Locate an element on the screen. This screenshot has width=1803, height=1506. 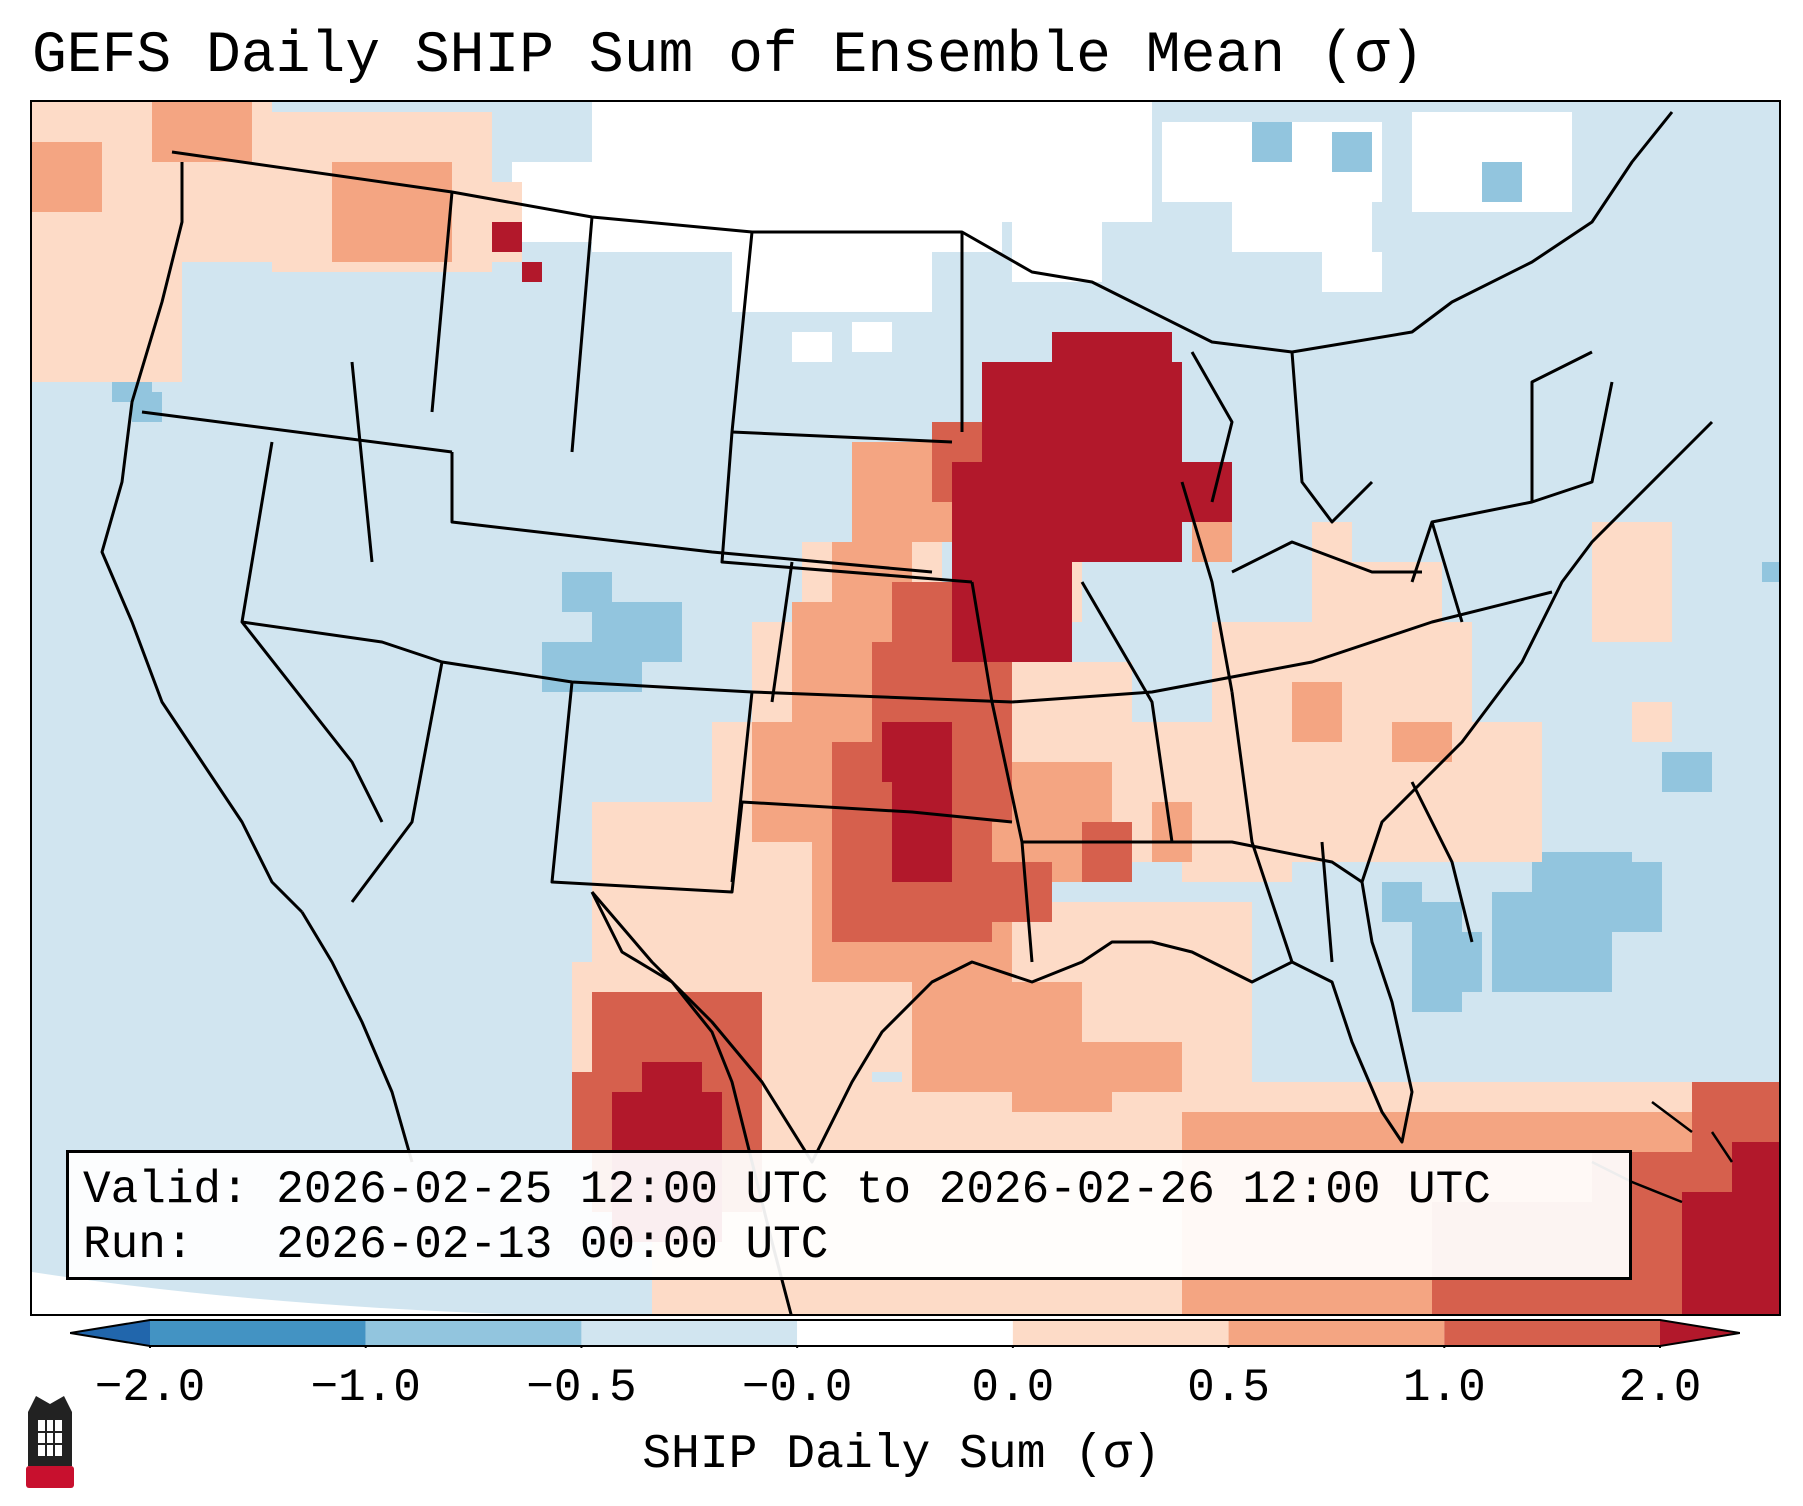
run-value: 2026-02-13 00:00 UTC is located at coordinates (552, 1245).